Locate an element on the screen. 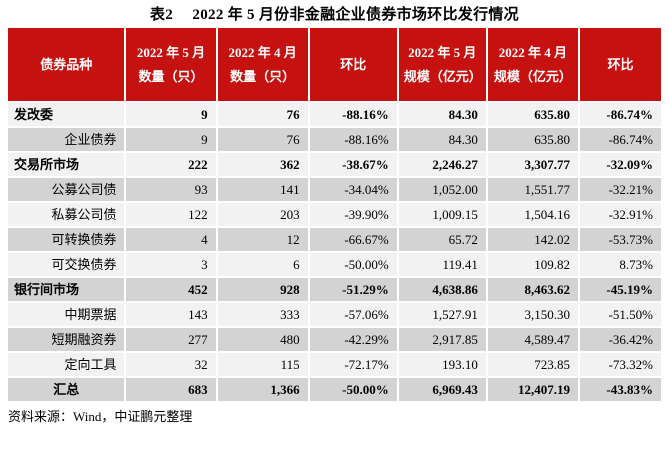  column-header: 2022 年 4 月数量（只） is located at coordinates (262, 64).